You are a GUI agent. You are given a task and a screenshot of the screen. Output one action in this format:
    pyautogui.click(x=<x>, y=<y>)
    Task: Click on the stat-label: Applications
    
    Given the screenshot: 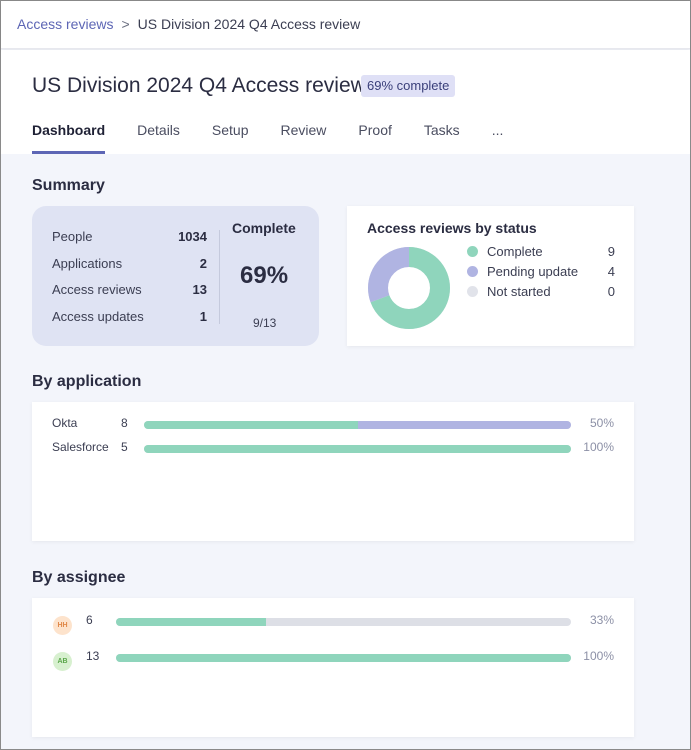 What is the action you would take?
    pyautogui.click(x=87, y=263)
    